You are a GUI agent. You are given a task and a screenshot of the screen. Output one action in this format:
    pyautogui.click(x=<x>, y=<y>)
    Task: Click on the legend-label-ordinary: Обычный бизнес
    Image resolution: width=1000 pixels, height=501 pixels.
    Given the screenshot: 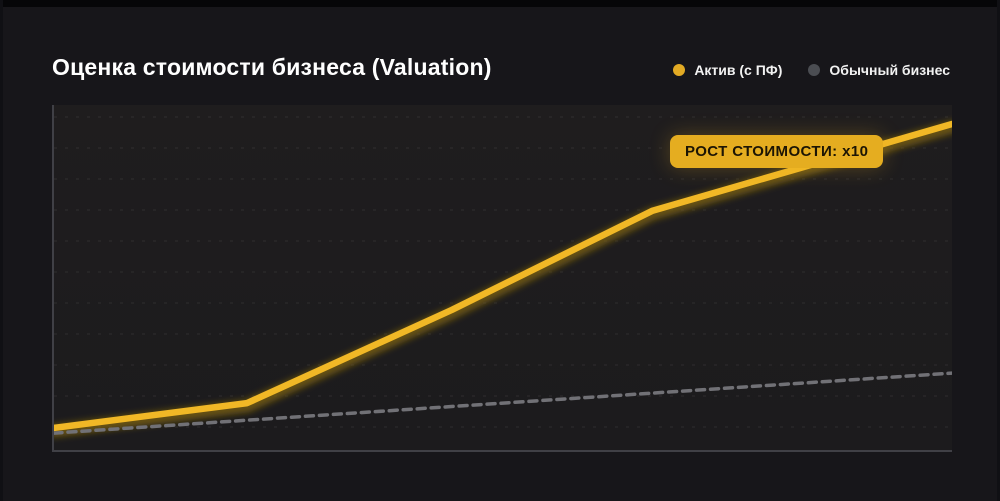 What is the action you would take?
    pyautogui.click(x=889, y=70)
    